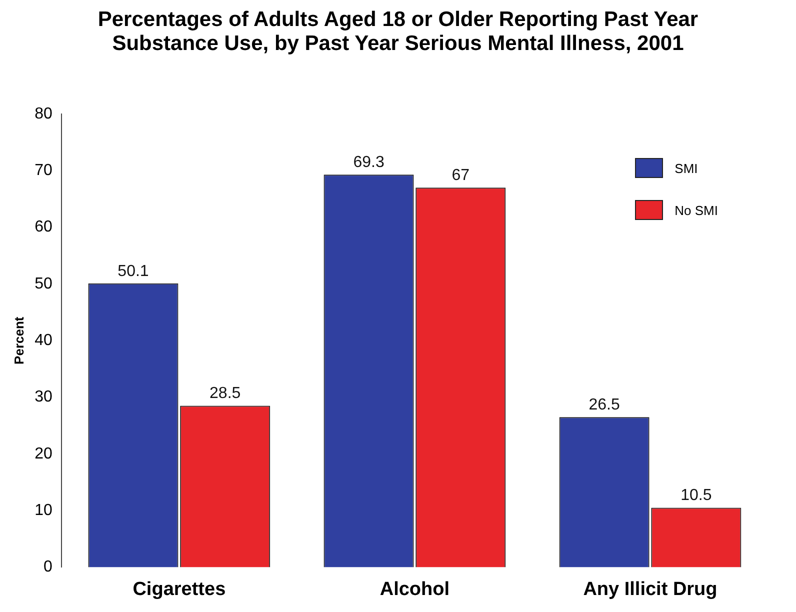 Image resolution: width=796 pixels, height=612 pixels. What do you see at coordinates (368, 163) in the screenshot?
I see `data-label: 69.3` at bounding box center [368, 163].